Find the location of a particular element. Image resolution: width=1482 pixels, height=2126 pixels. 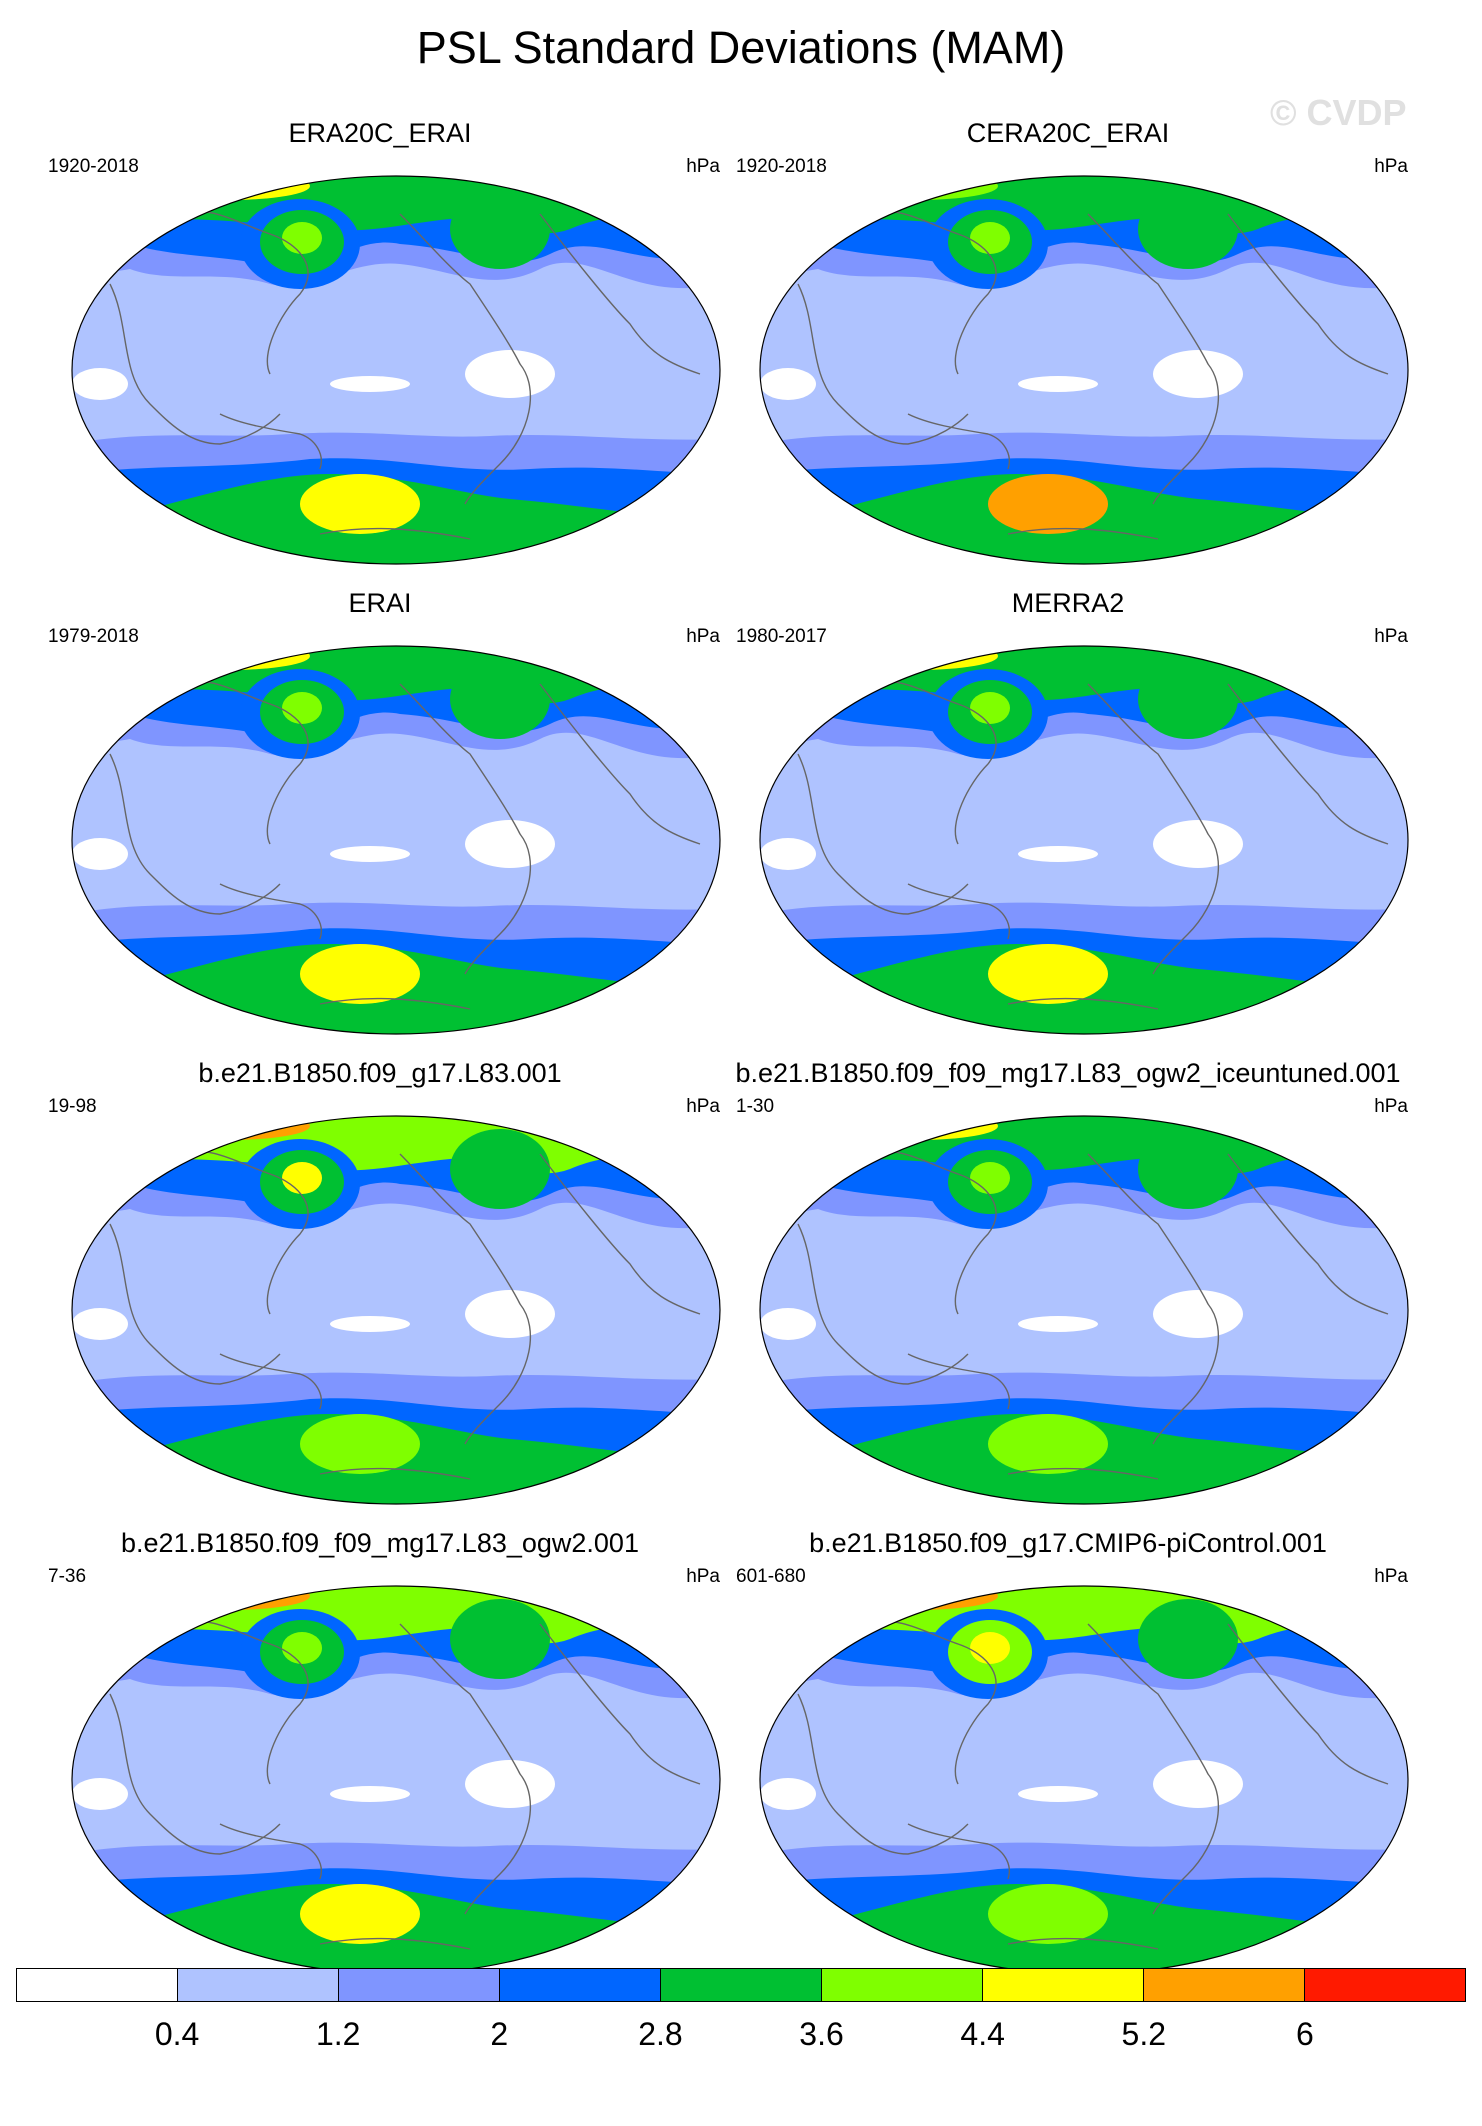

colorbar-tick-label: 6 is located at coordinates (1304, 2034).